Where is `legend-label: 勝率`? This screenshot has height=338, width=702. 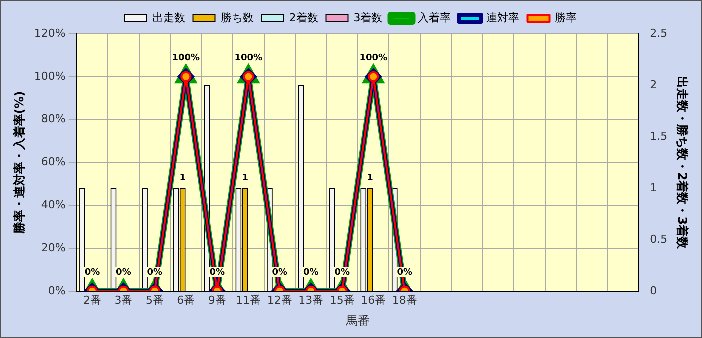
legend-label: 勝率 is located at coordinates (566, 17).